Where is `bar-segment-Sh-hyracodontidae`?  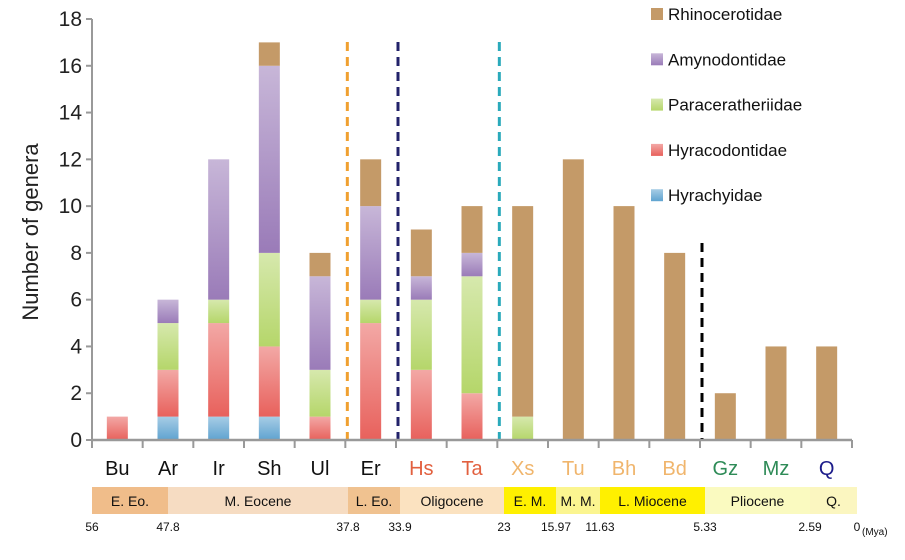 bar-segment-Sh-hyracodontidae is located at coordinates (269, 381).